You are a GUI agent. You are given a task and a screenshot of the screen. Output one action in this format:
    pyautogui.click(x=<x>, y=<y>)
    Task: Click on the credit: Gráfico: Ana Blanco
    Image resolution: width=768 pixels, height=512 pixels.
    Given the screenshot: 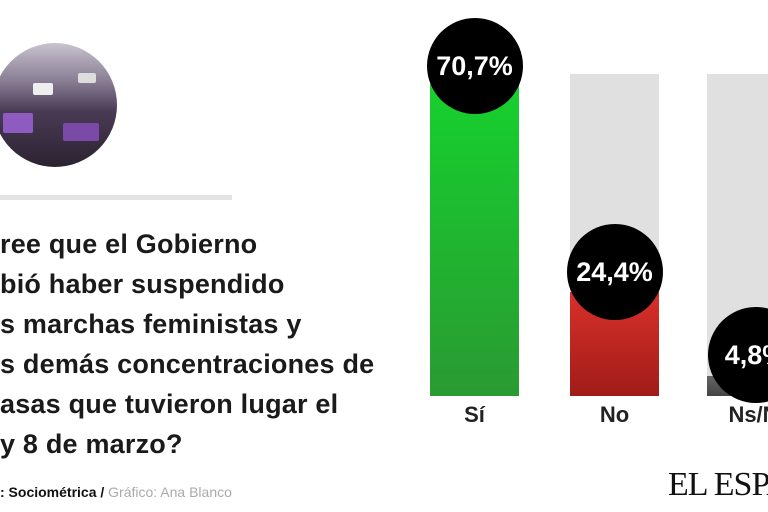 What is the action you would take?
    pyautogui.click(x=170, y=492)
    